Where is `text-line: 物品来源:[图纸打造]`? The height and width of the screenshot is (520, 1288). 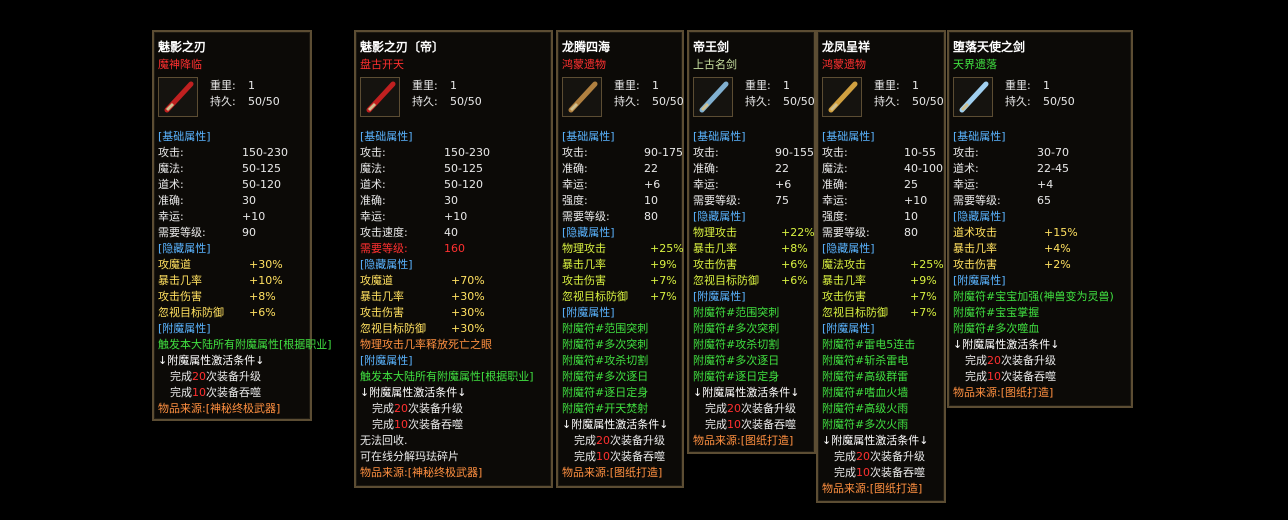 text-line: 物品来源:[图纸打造] is located at coordinates (743, 440).